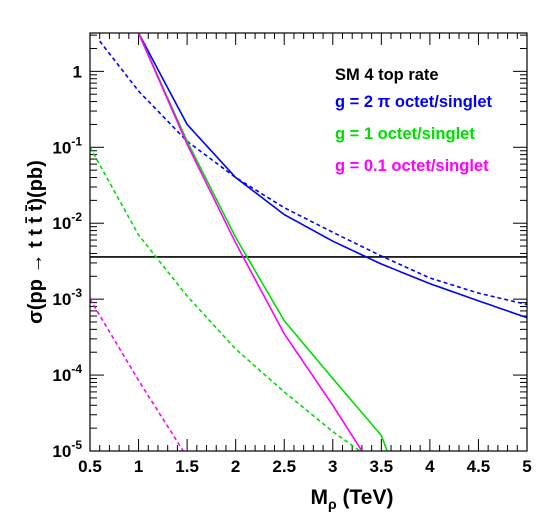 This screenshot has width=552, height=524. Describe the element at coordinates (405, 134) in the screenshot. I see `legend-entry: g = 1 octet/singlet` at that location.